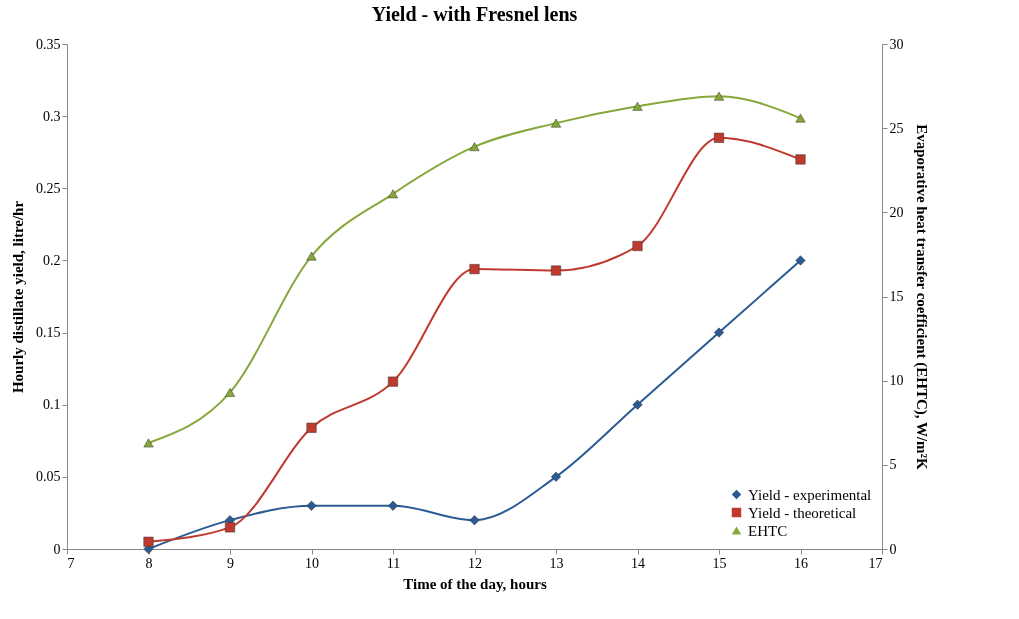  I want to click on x-tick-label: 8, so click(149, 563).